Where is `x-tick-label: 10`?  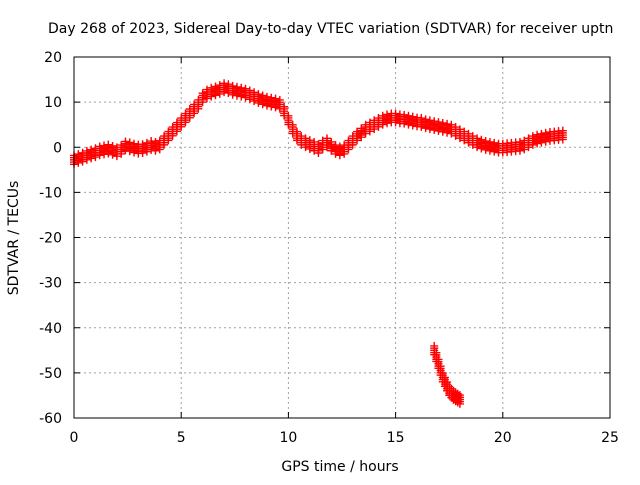
x-tick-label: 10 is located at coordinates (288, 438).